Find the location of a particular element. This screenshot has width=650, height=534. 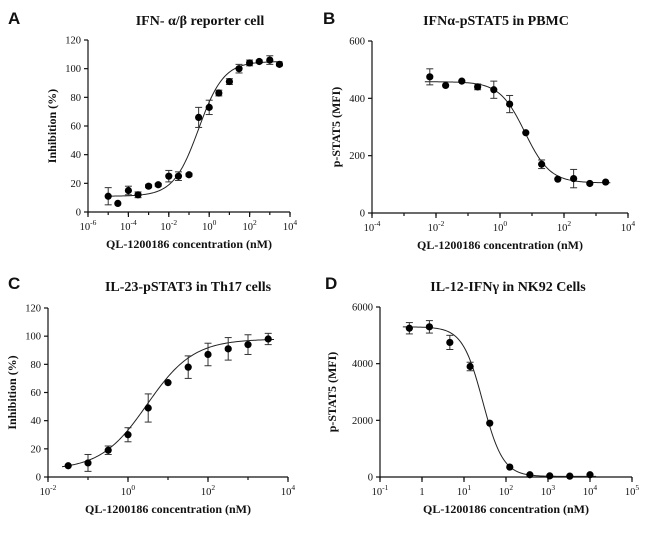

x-tick-exponent: 4 is located at coordinates (293, 487).